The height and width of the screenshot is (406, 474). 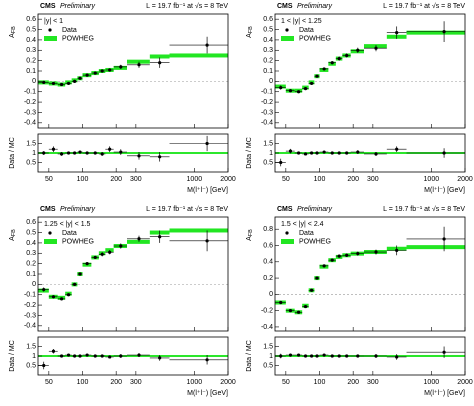 I want to click on ratio-y-tick-label: 1.5, so click(x=268, y=143).